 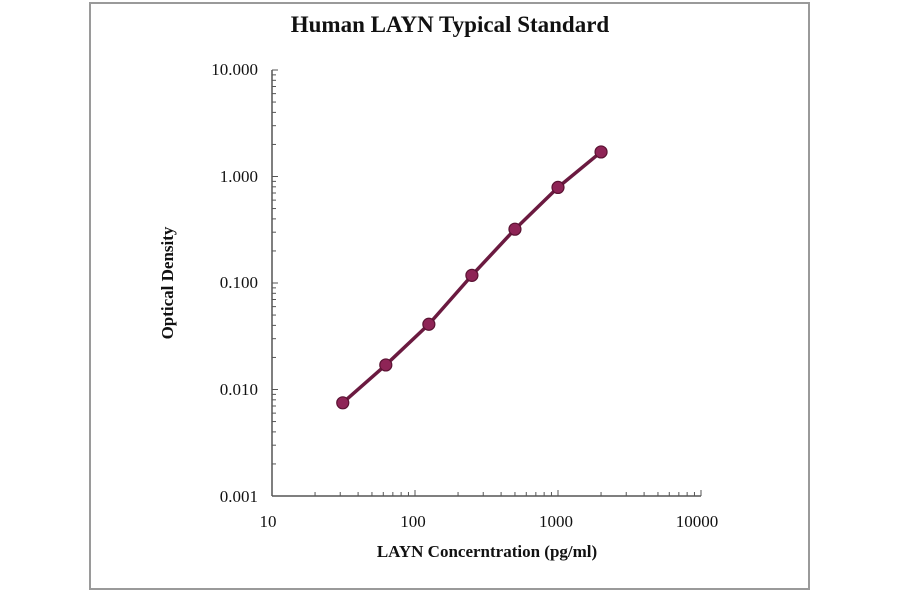 What do you see at coordinates (238, 389) in the screenshot?
I see `y-tick-label: 0.010` at bounding box center [238, 389].